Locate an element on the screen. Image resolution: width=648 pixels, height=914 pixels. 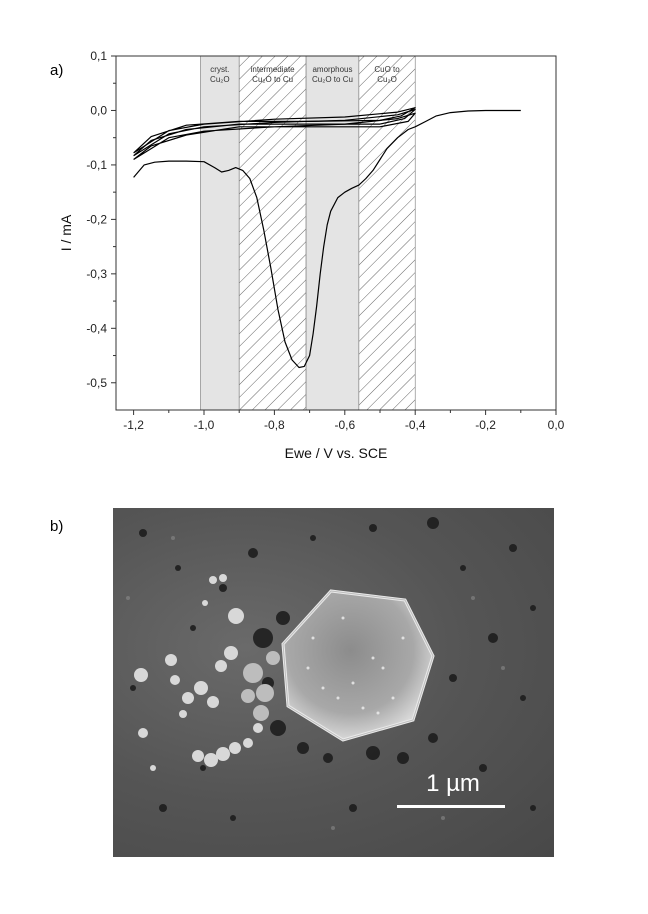
panel-a-label: a) is located at coordinates (57, 70).